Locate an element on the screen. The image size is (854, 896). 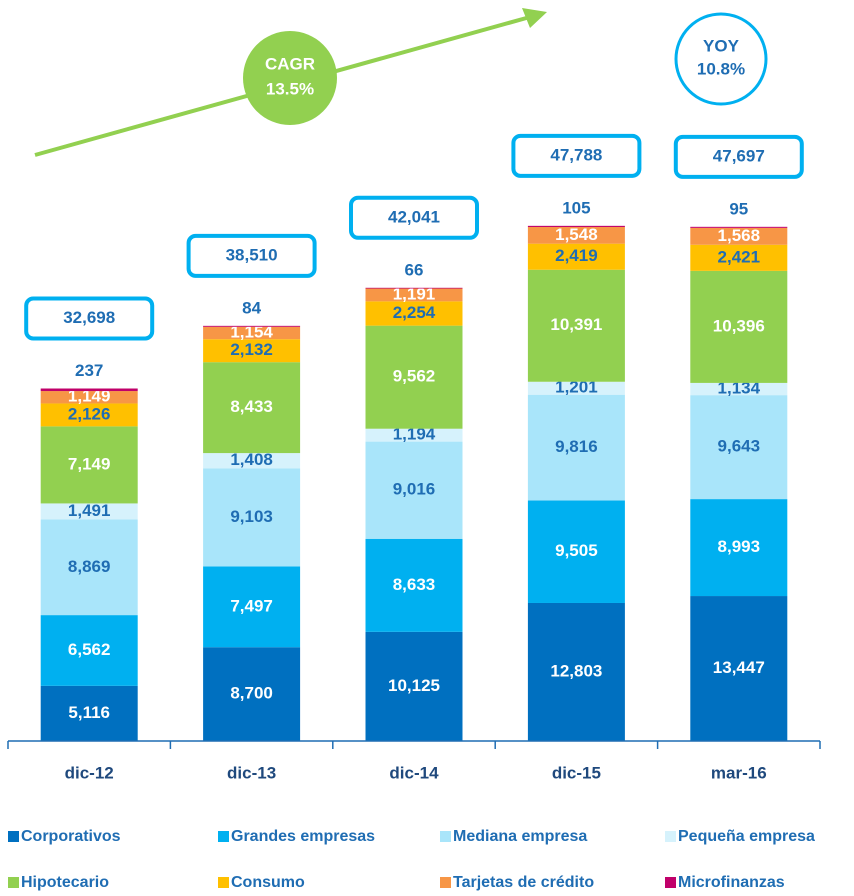
segment-label: 9,505 is located at coordinates (576, 550).